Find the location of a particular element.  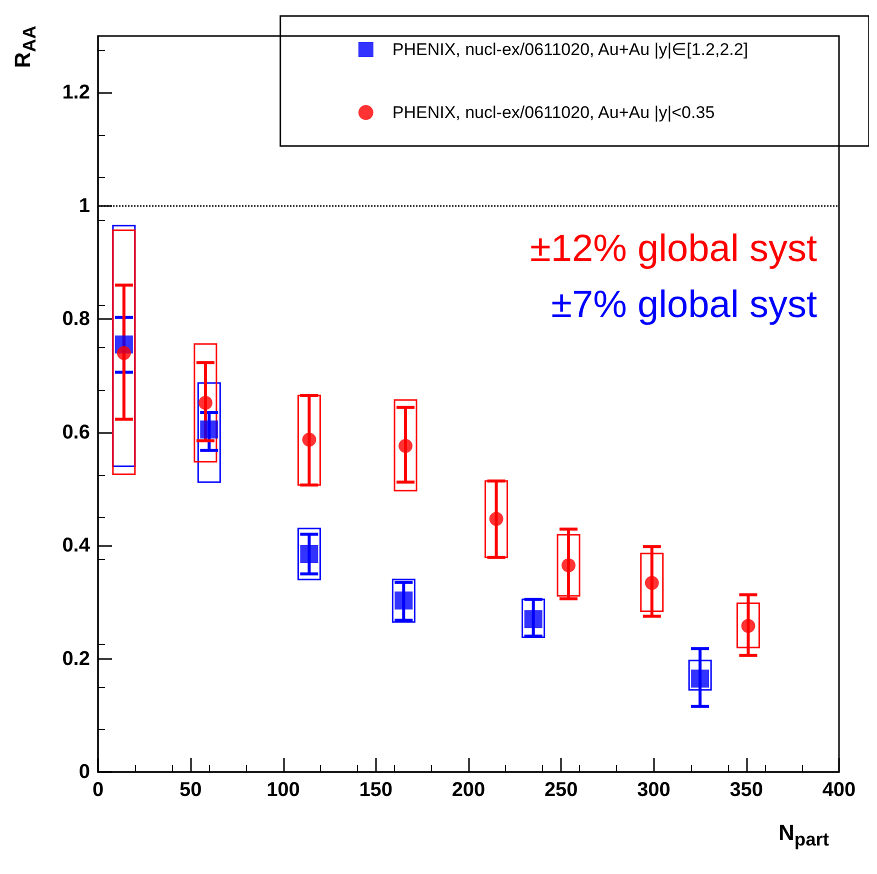

x-tick-label: 400 is located at coordinates (839, 790).